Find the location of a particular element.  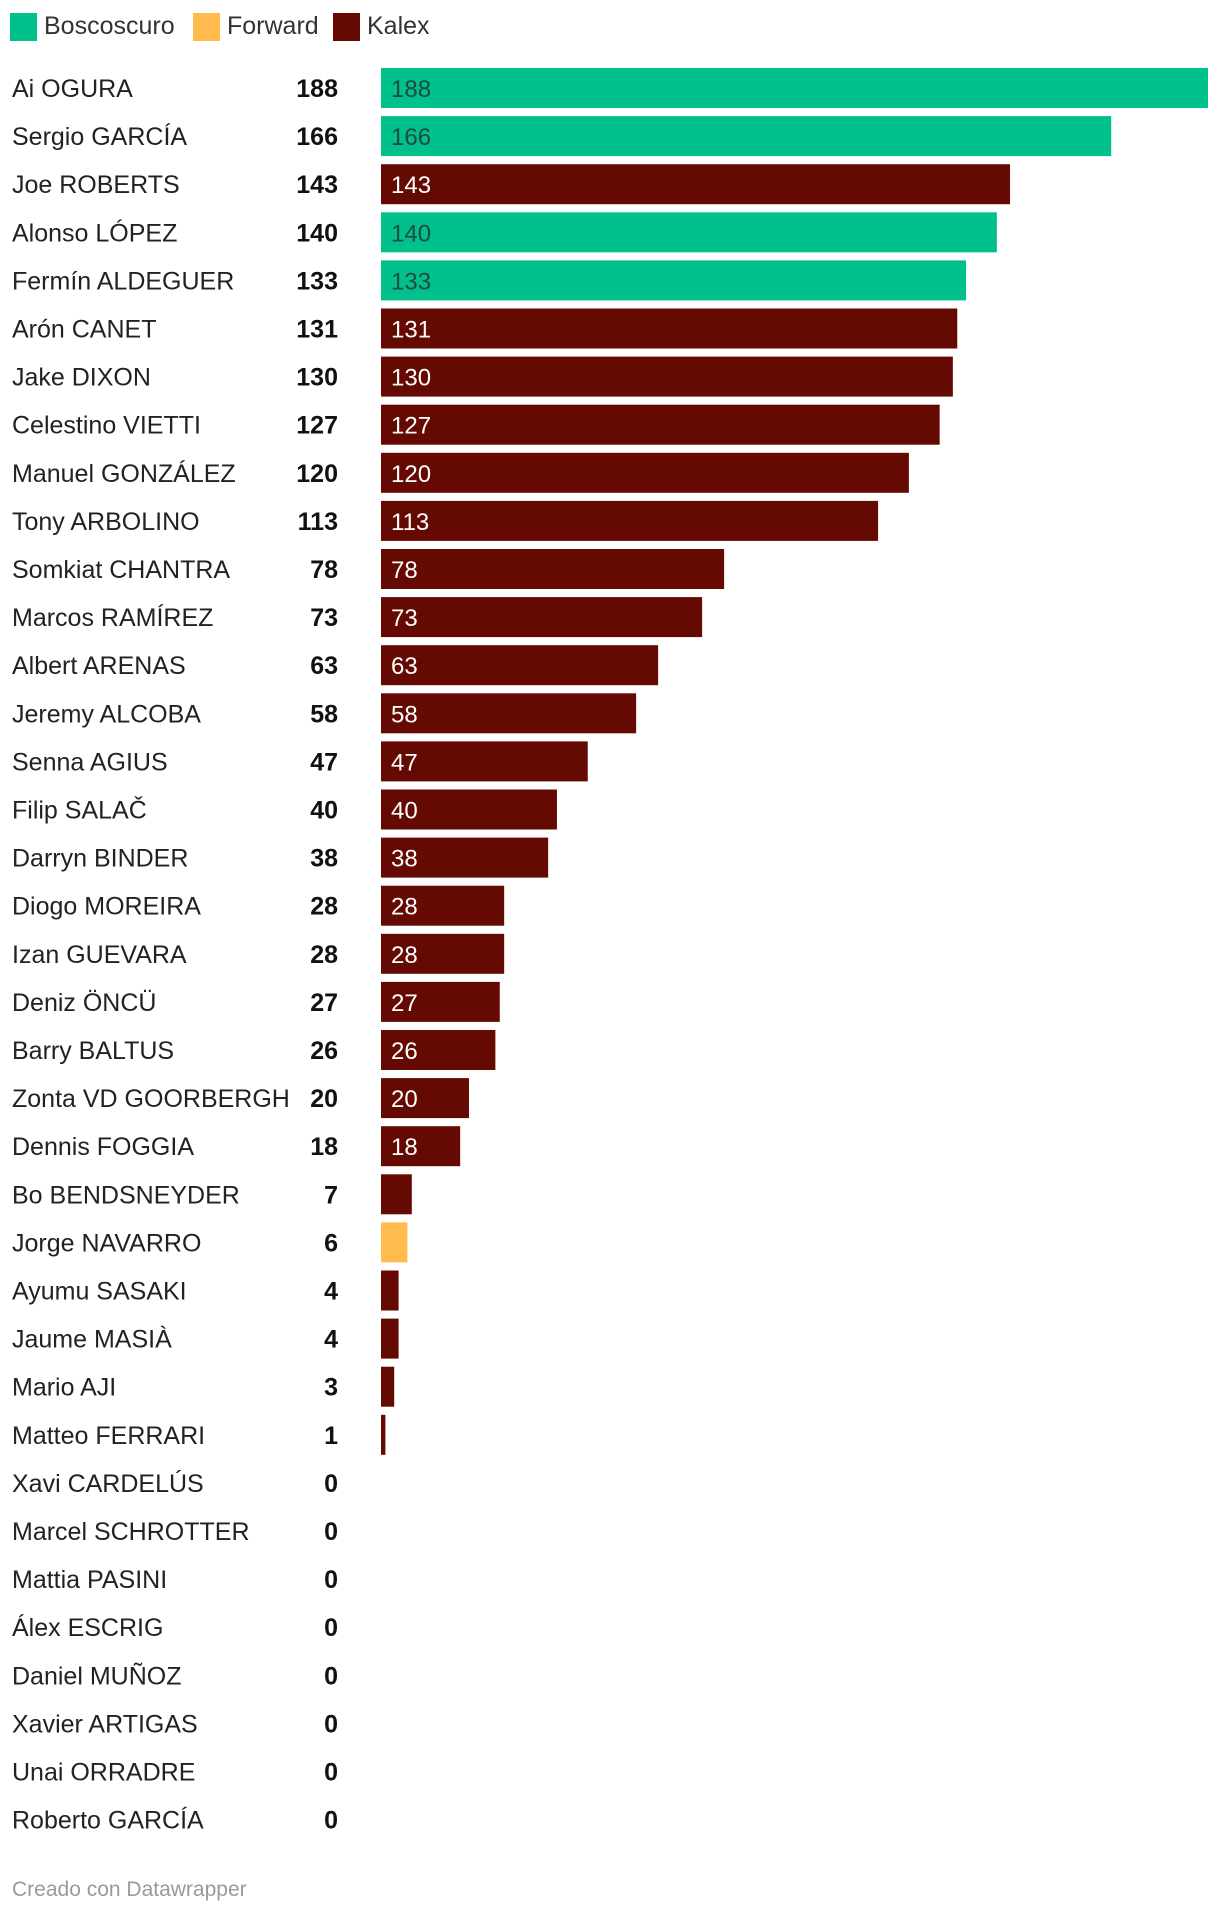

bar-row: Diogo MOREIRA 28 28 is located at coordinates (258, 905).